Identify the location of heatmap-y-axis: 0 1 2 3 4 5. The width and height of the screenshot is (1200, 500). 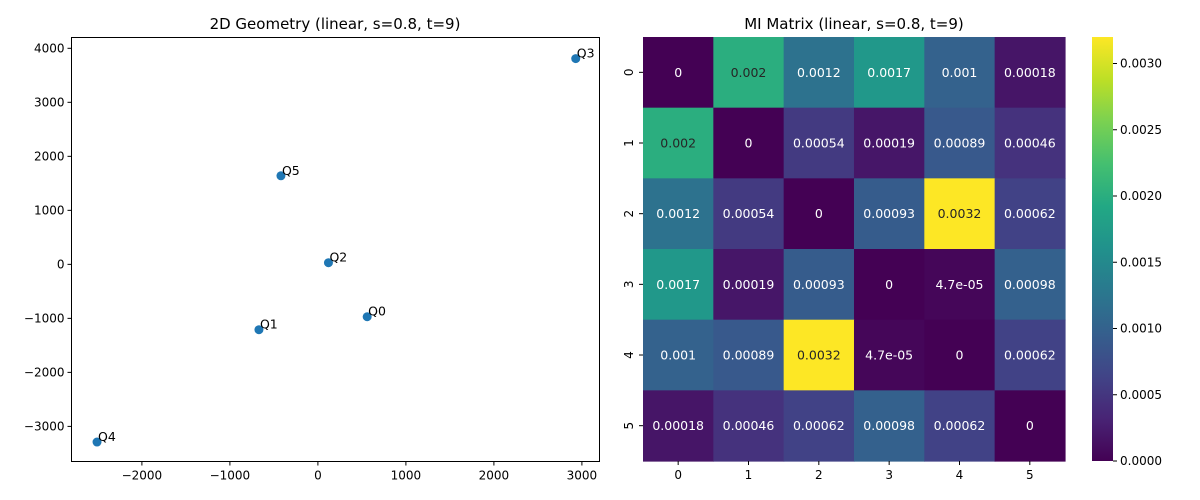
(632, 249).